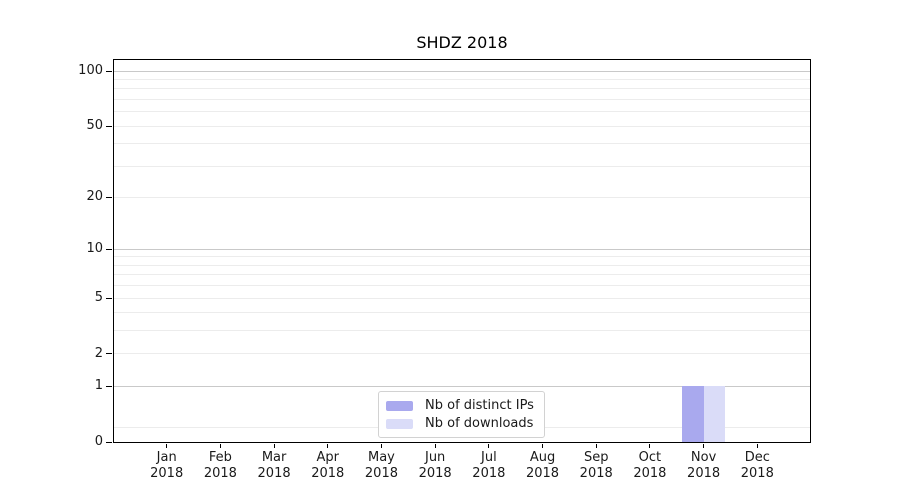  I want to click on x-tick-feb, so click(220, 446).